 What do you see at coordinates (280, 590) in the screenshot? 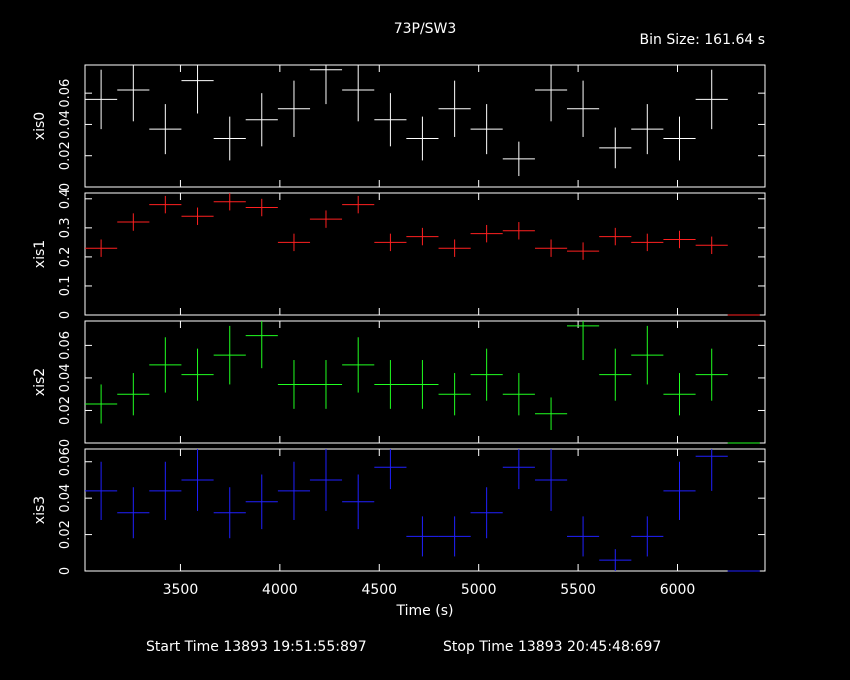
I see `x-tick-label: 4000` at bounding box center [280, 590].